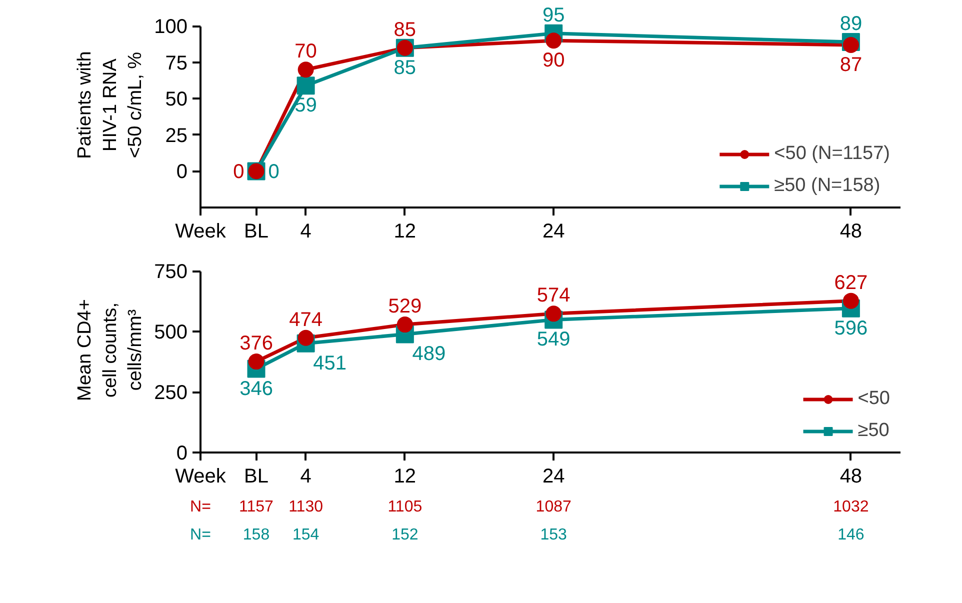 This screenshot has width=962, height=603. Describe the element at coordinates (329, 363) in the screenshot. I see `data-label: 451` at that location.